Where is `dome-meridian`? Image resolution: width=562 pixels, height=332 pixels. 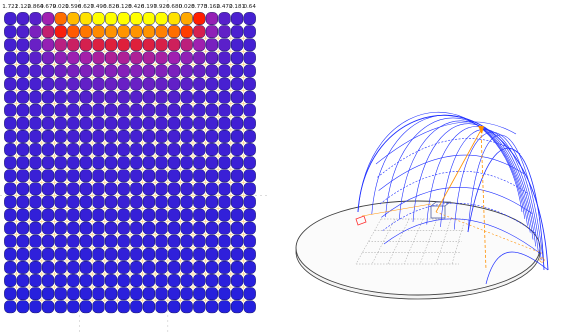 dome-meridian is located at coordinates (456, 171).